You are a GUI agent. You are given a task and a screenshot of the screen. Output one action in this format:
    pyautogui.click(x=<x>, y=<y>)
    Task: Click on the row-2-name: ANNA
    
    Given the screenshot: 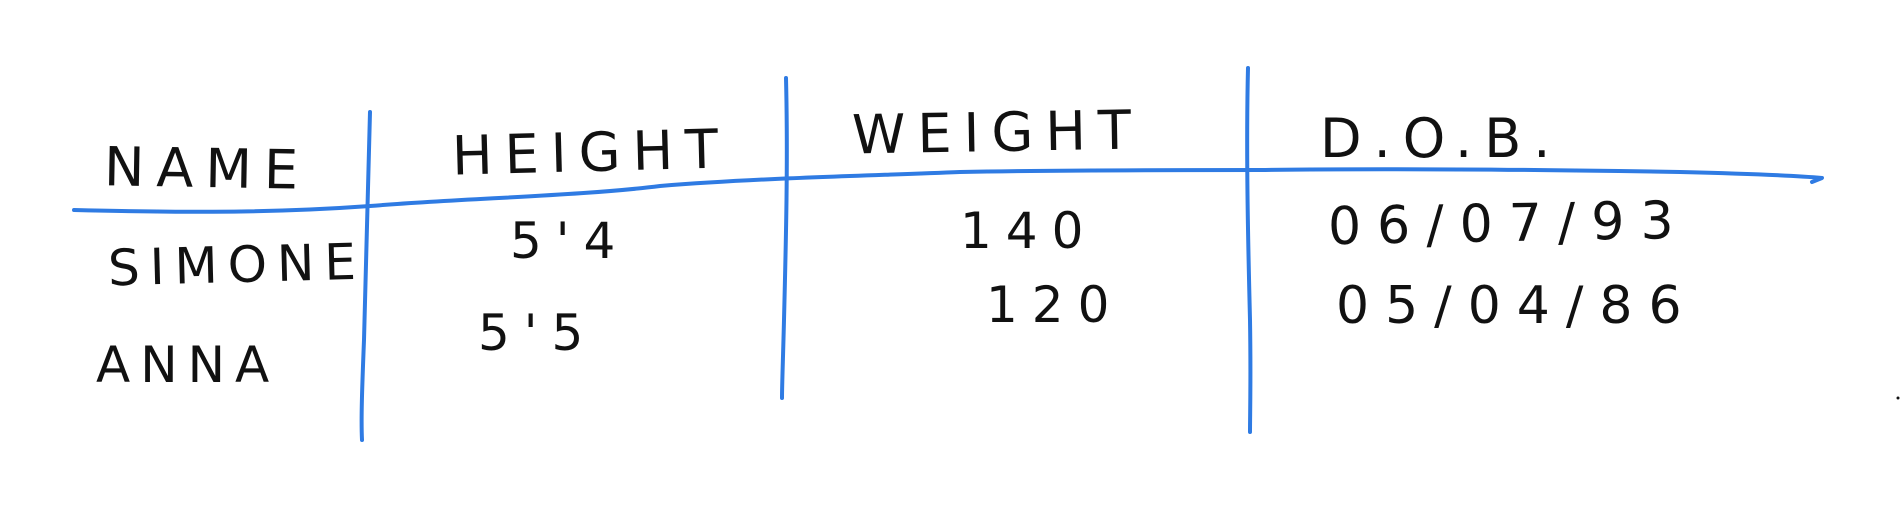 What is the action you would take?
    pyautogui.click(x=188, y=365)
    